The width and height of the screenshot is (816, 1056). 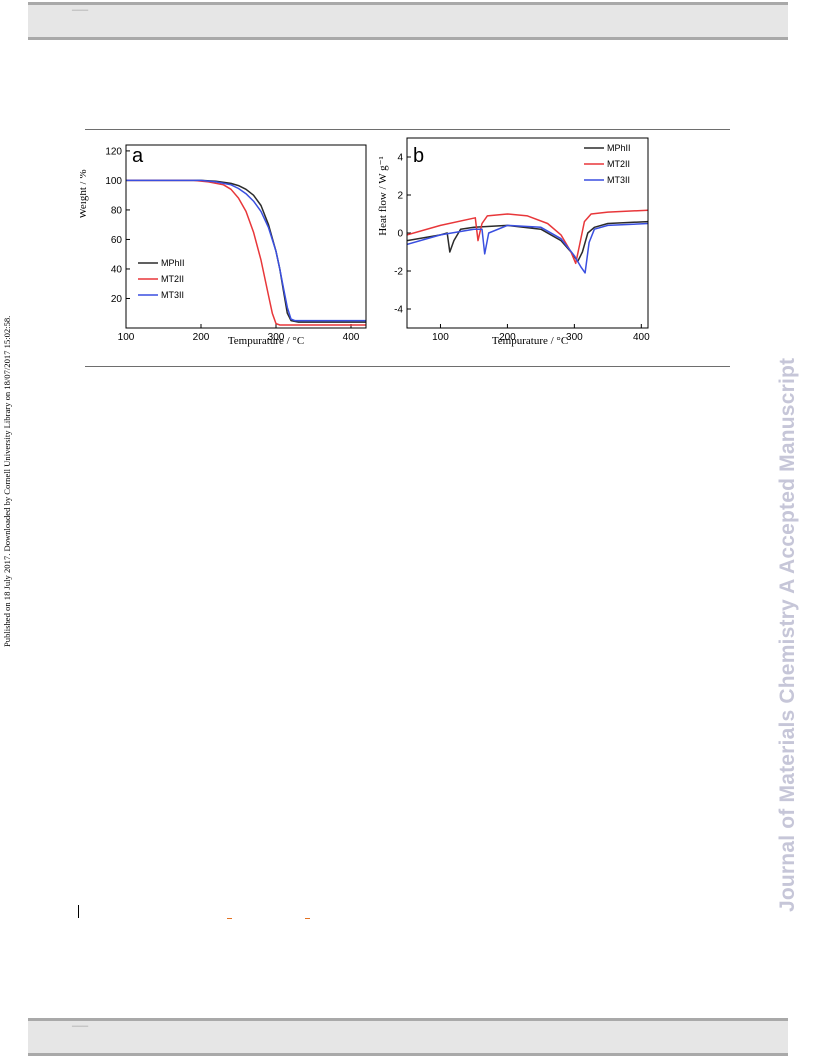 I want to click on panel-b-ytick-label: -2, so click(x=398, y=272).